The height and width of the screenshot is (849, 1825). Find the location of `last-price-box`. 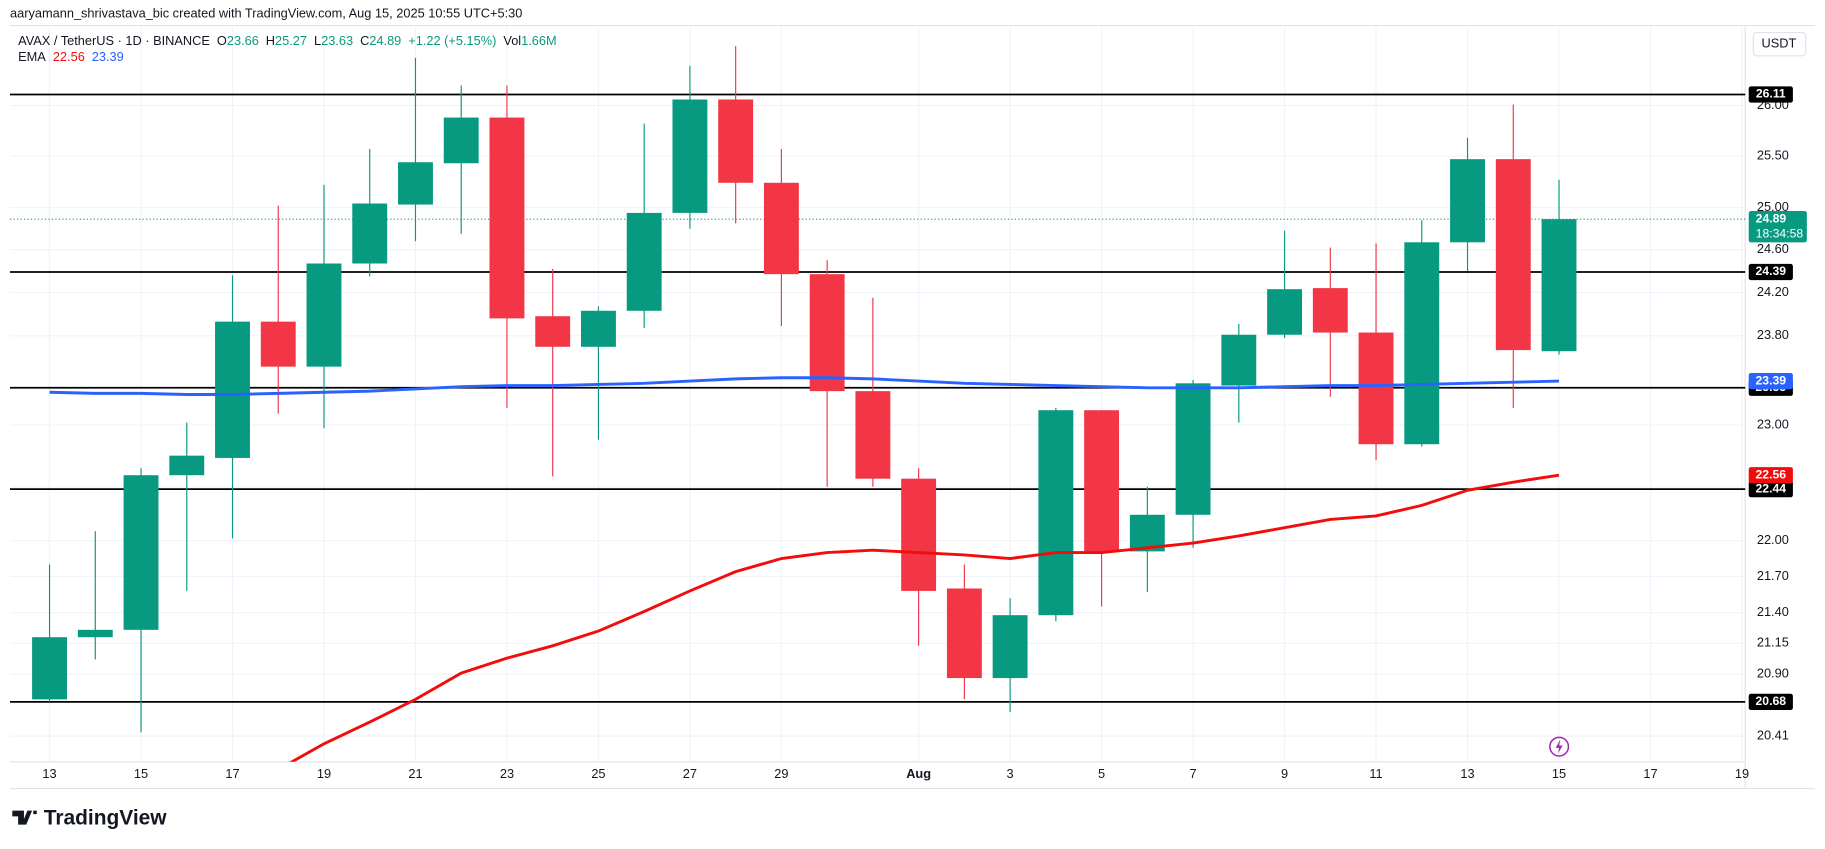

last-price-box is located at coordinates (1777, 227).